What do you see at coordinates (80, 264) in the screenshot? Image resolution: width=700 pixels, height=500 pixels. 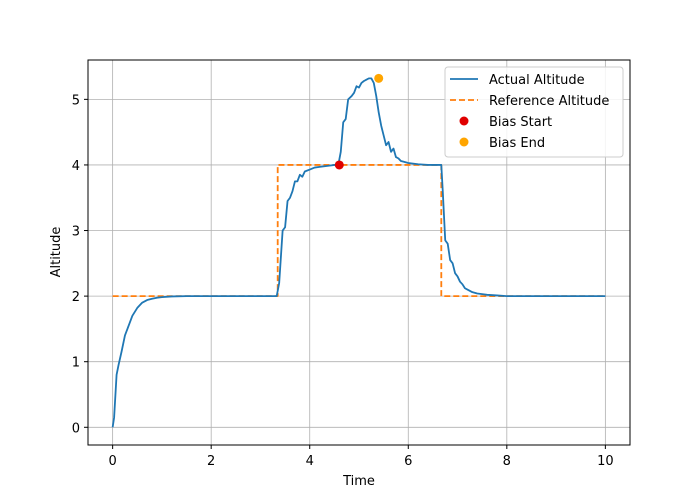 I see `y-axis-ticks: 0 1 2 3 4 5` at bounding box center [80, 264].